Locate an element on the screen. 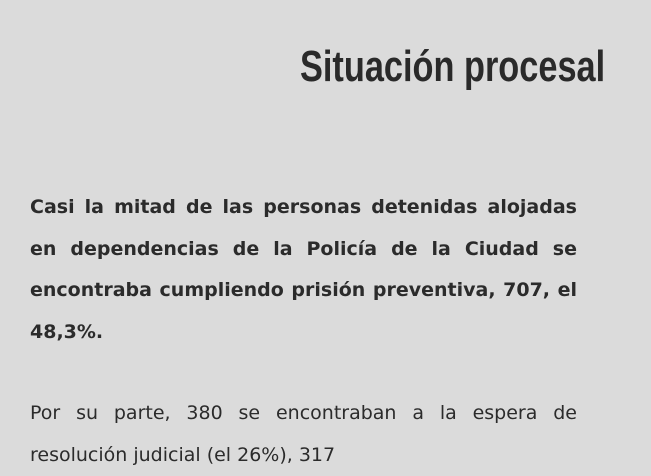  page-title: Situación procesal is located at coordinates (453, 66).